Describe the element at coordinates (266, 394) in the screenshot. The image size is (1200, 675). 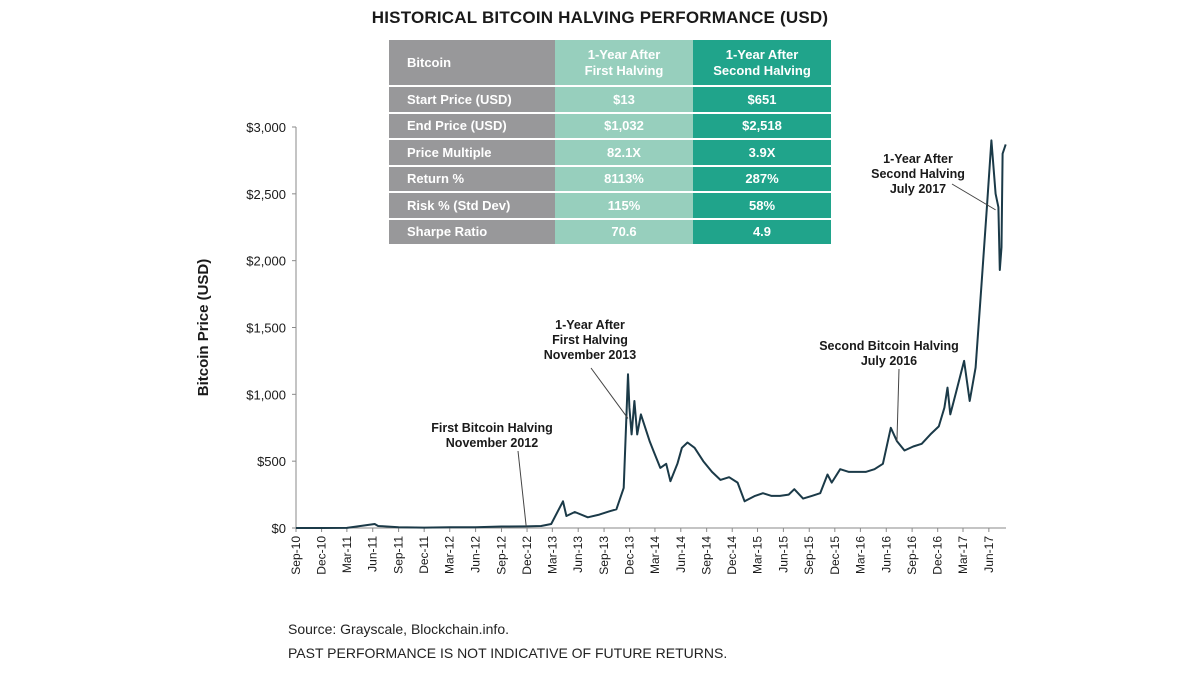
I see `y-tick-label: $1,000` at that location.